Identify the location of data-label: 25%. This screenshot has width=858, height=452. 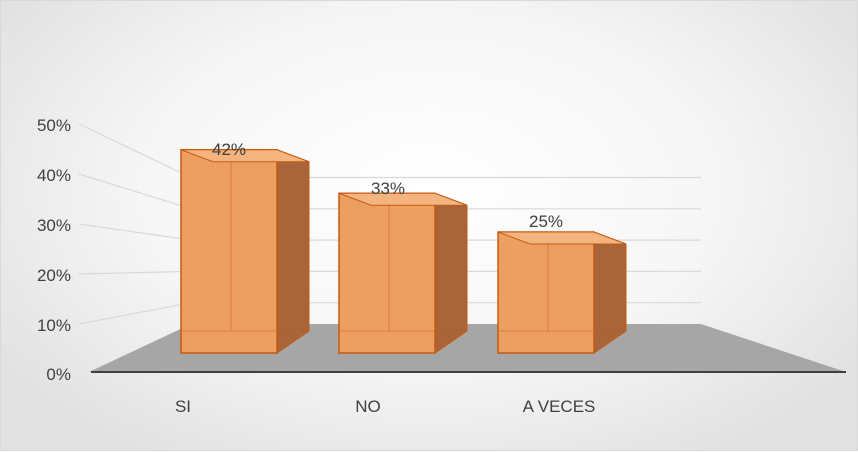
(546, 221).